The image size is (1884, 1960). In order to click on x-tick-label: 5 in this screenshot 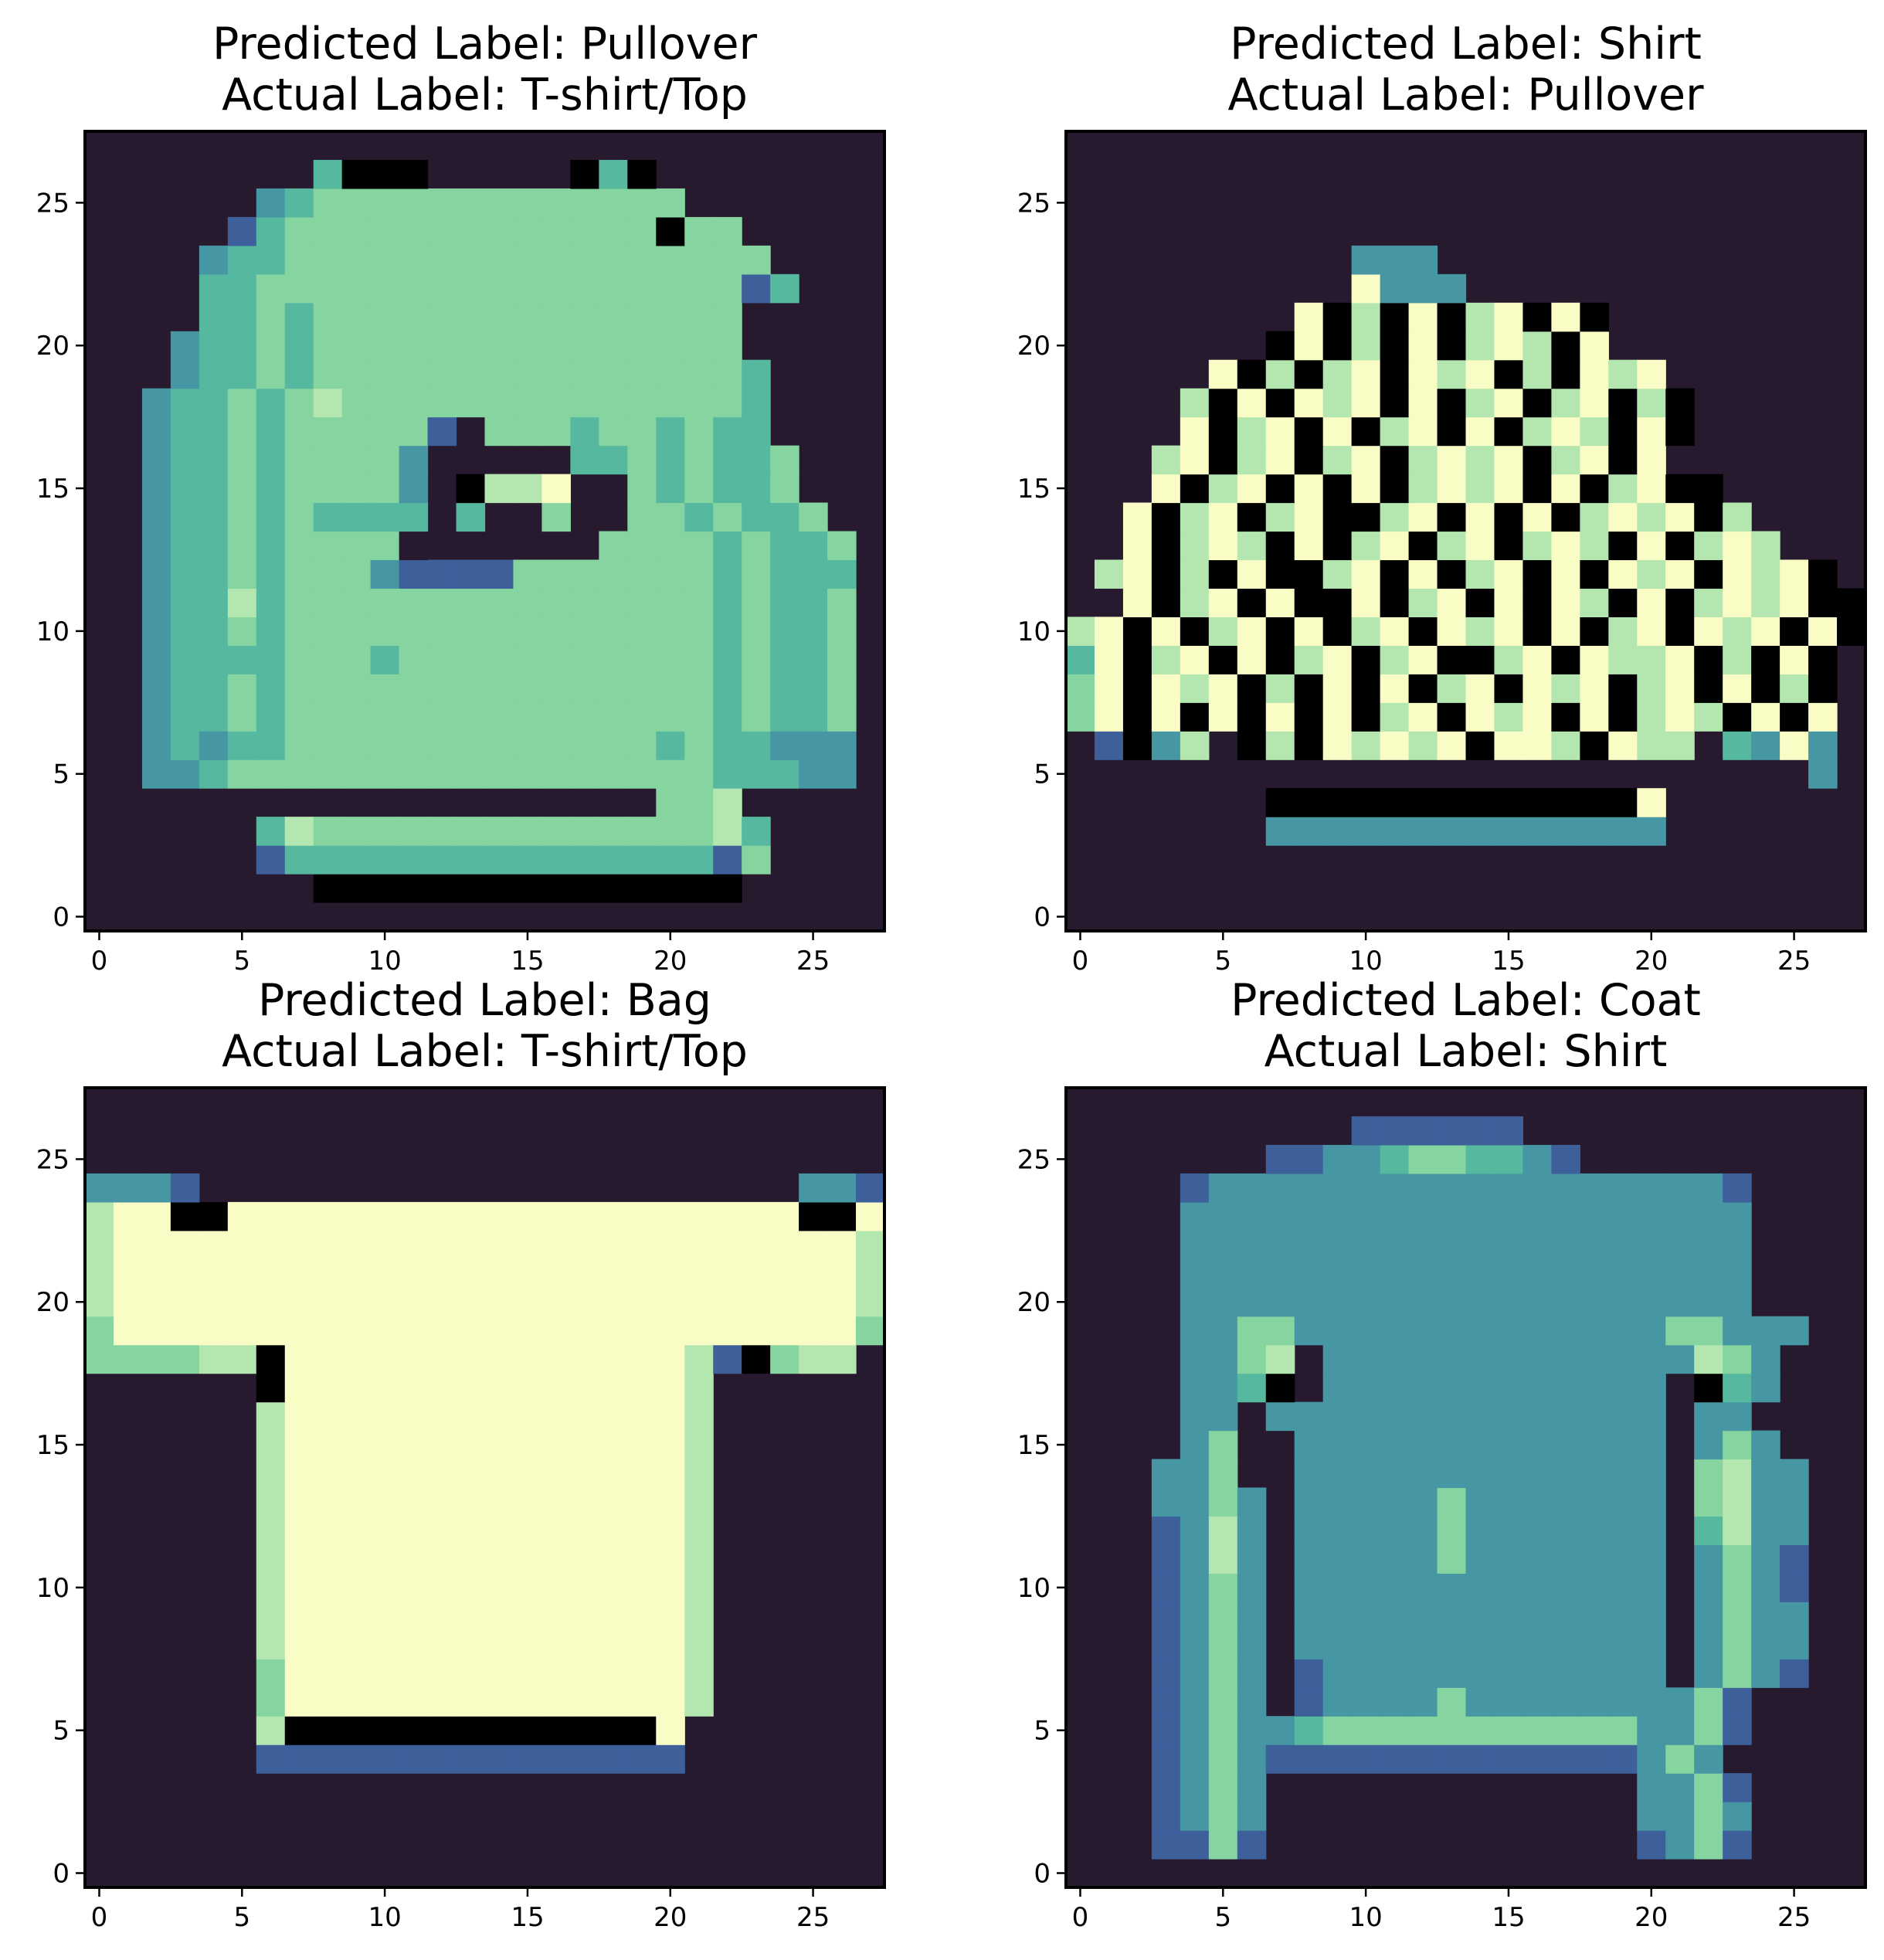, I will do `click(241, 1918)`.